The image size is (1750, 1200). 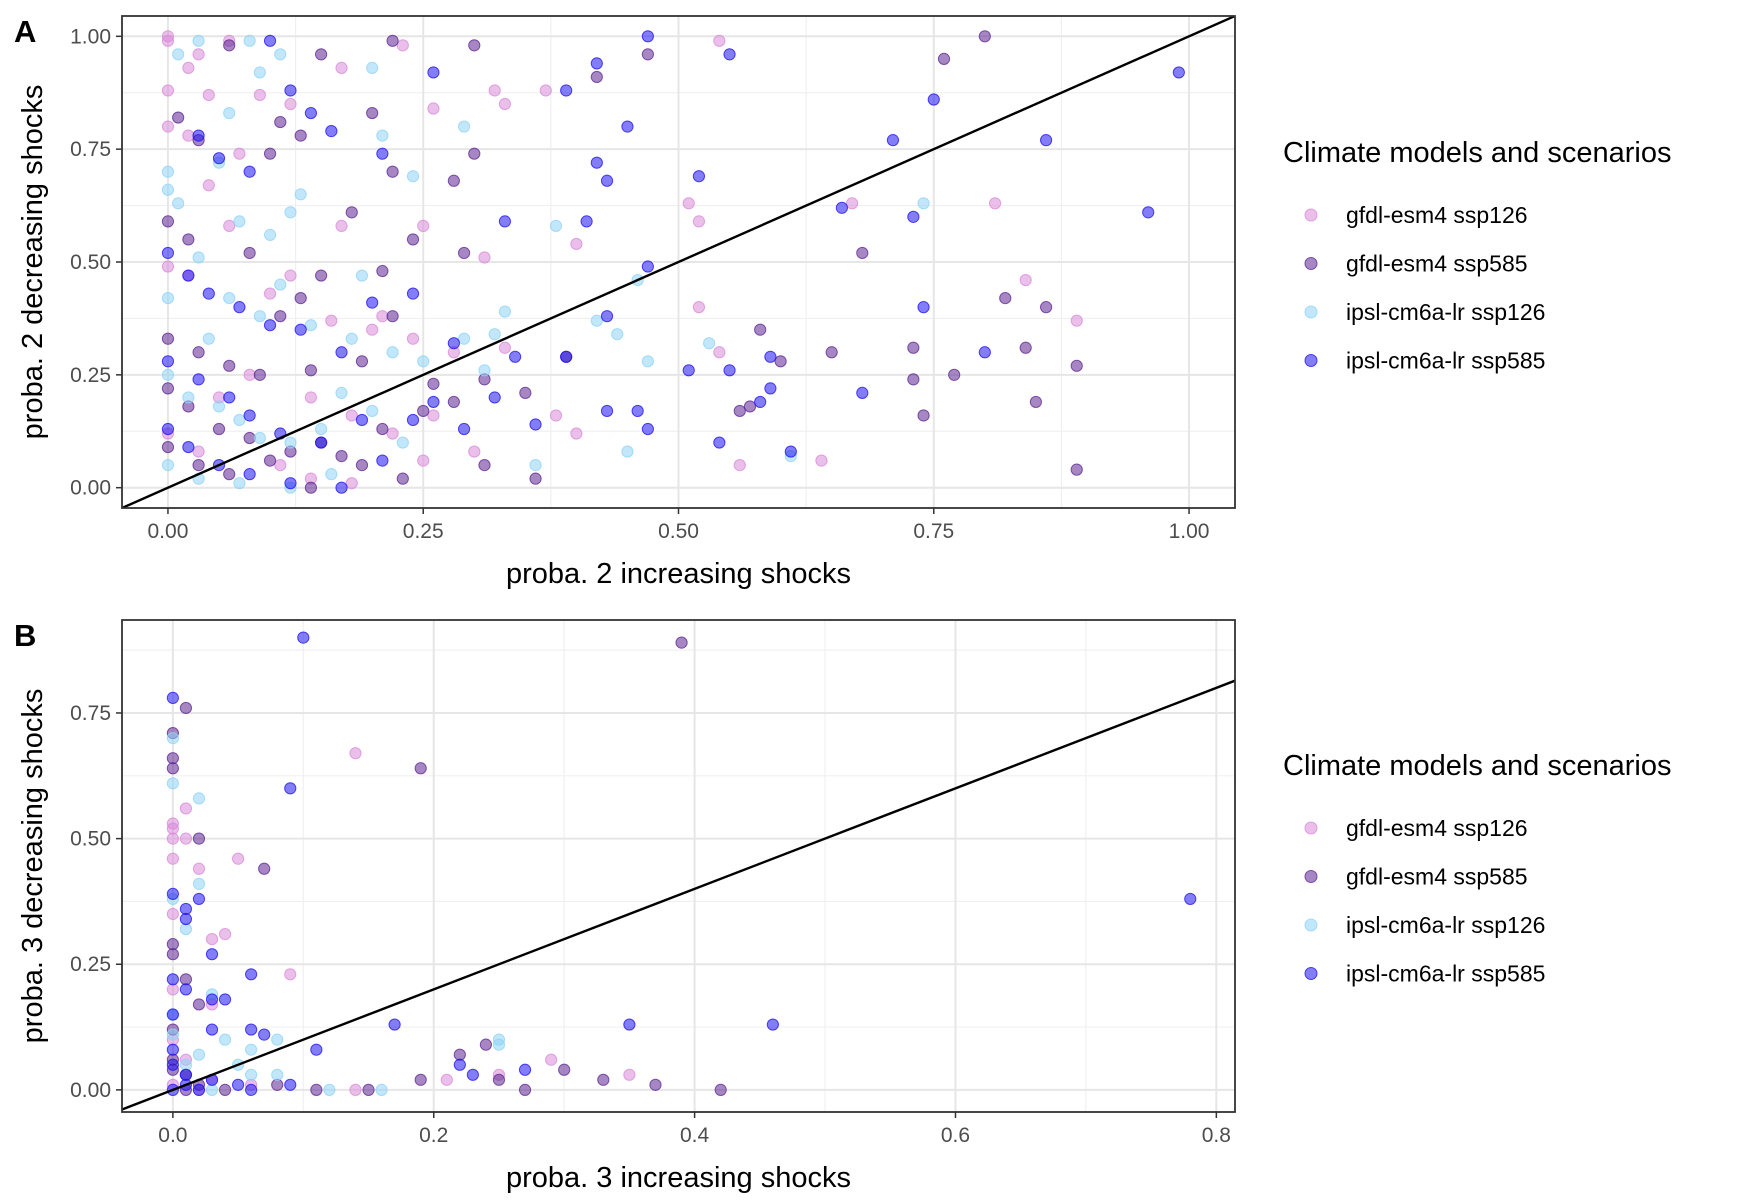 What do you see at coordinates (1445, 974) in the screenshot?
I see `legend-label: ipsl-cm6a-lr ssp585` at bounding box center [1445, 974].